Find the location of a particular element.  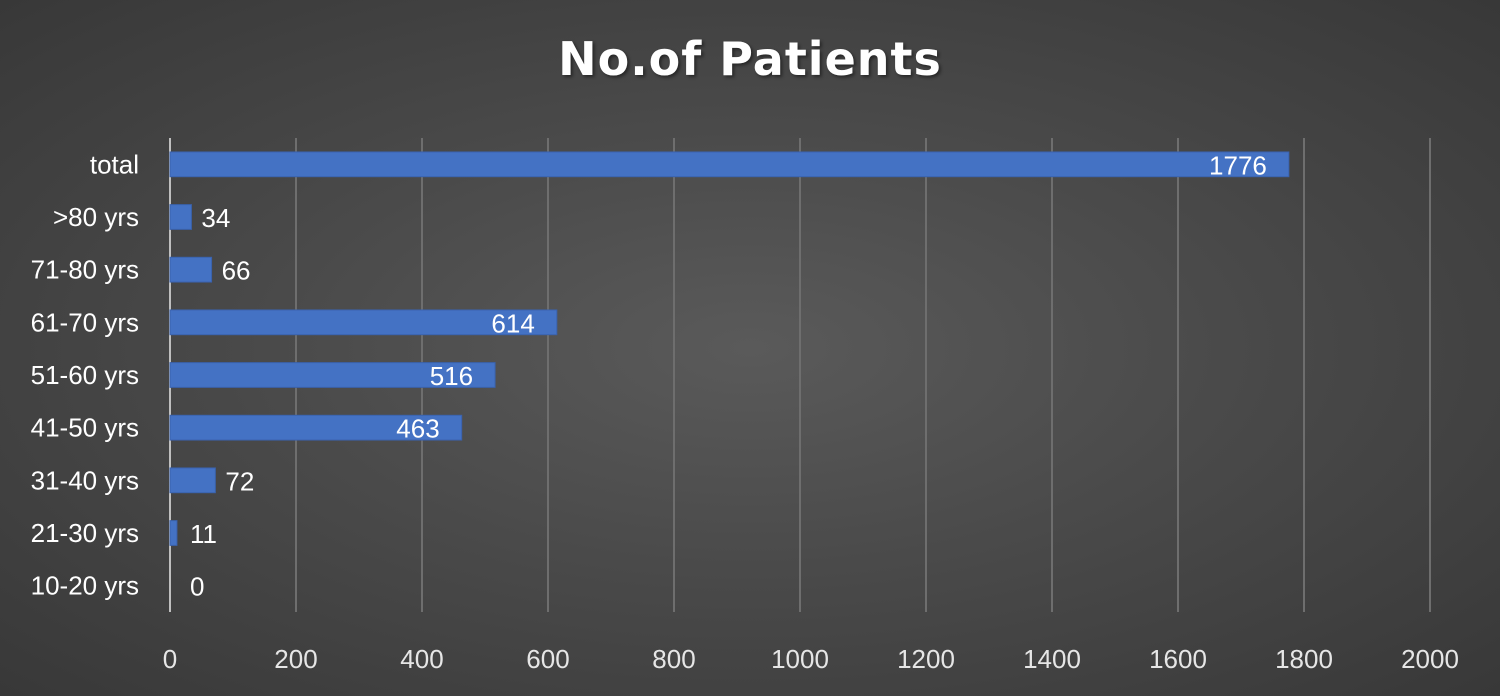

x-tick-label: 1800 is located at coordinates (1304, 659).